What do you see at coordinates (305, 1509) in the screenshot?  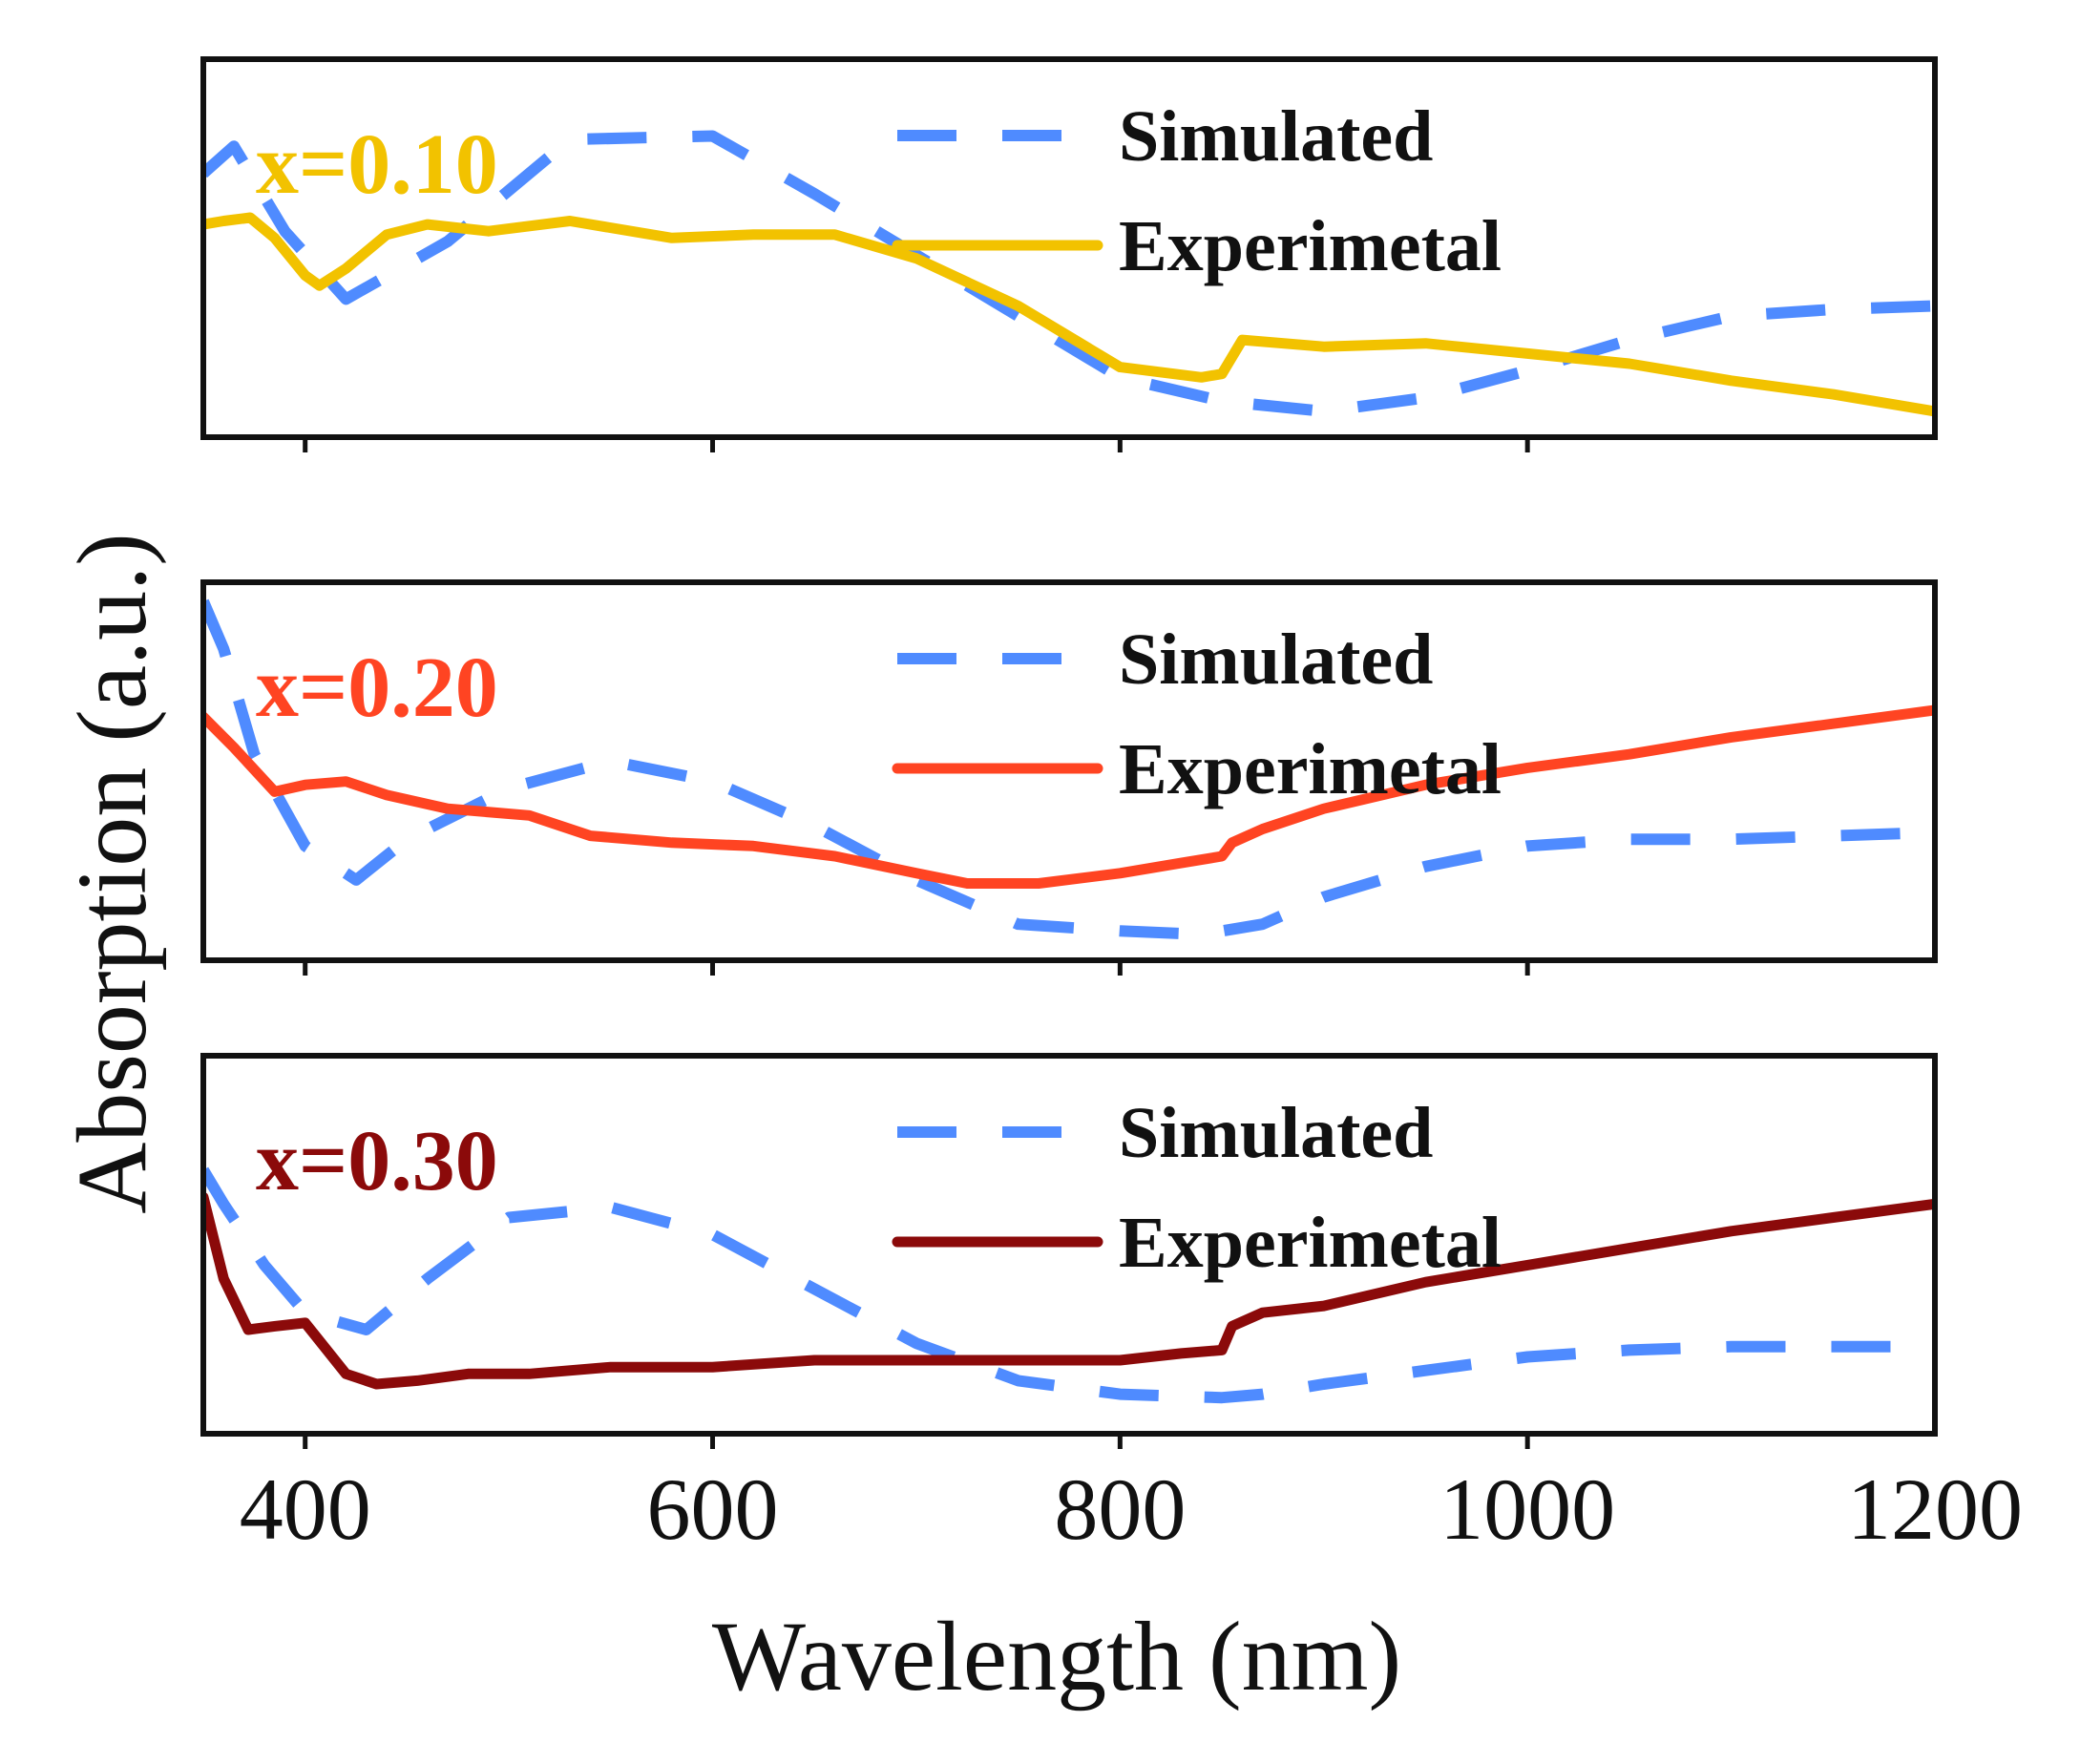 I see `x-tick-label: 400` at bounding box center [305, 1509].